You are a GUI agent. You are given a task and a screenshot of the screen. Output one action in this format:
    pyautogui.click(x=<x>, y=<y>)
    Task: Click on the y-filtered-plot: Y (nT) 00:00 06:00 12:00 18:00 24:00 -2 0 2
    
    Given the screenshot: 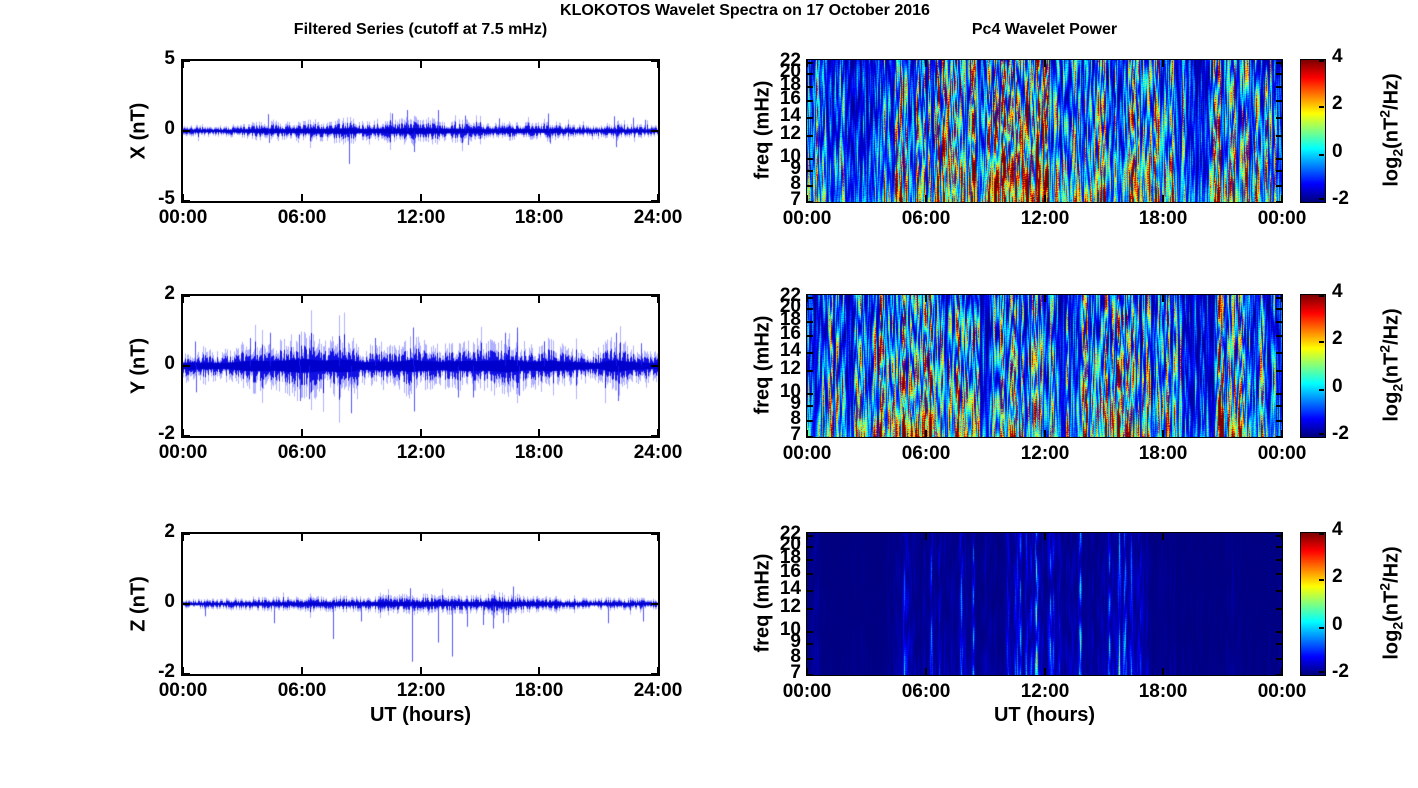 What is the action you would take?
    pyautogui.click(x=405, y=373)
    